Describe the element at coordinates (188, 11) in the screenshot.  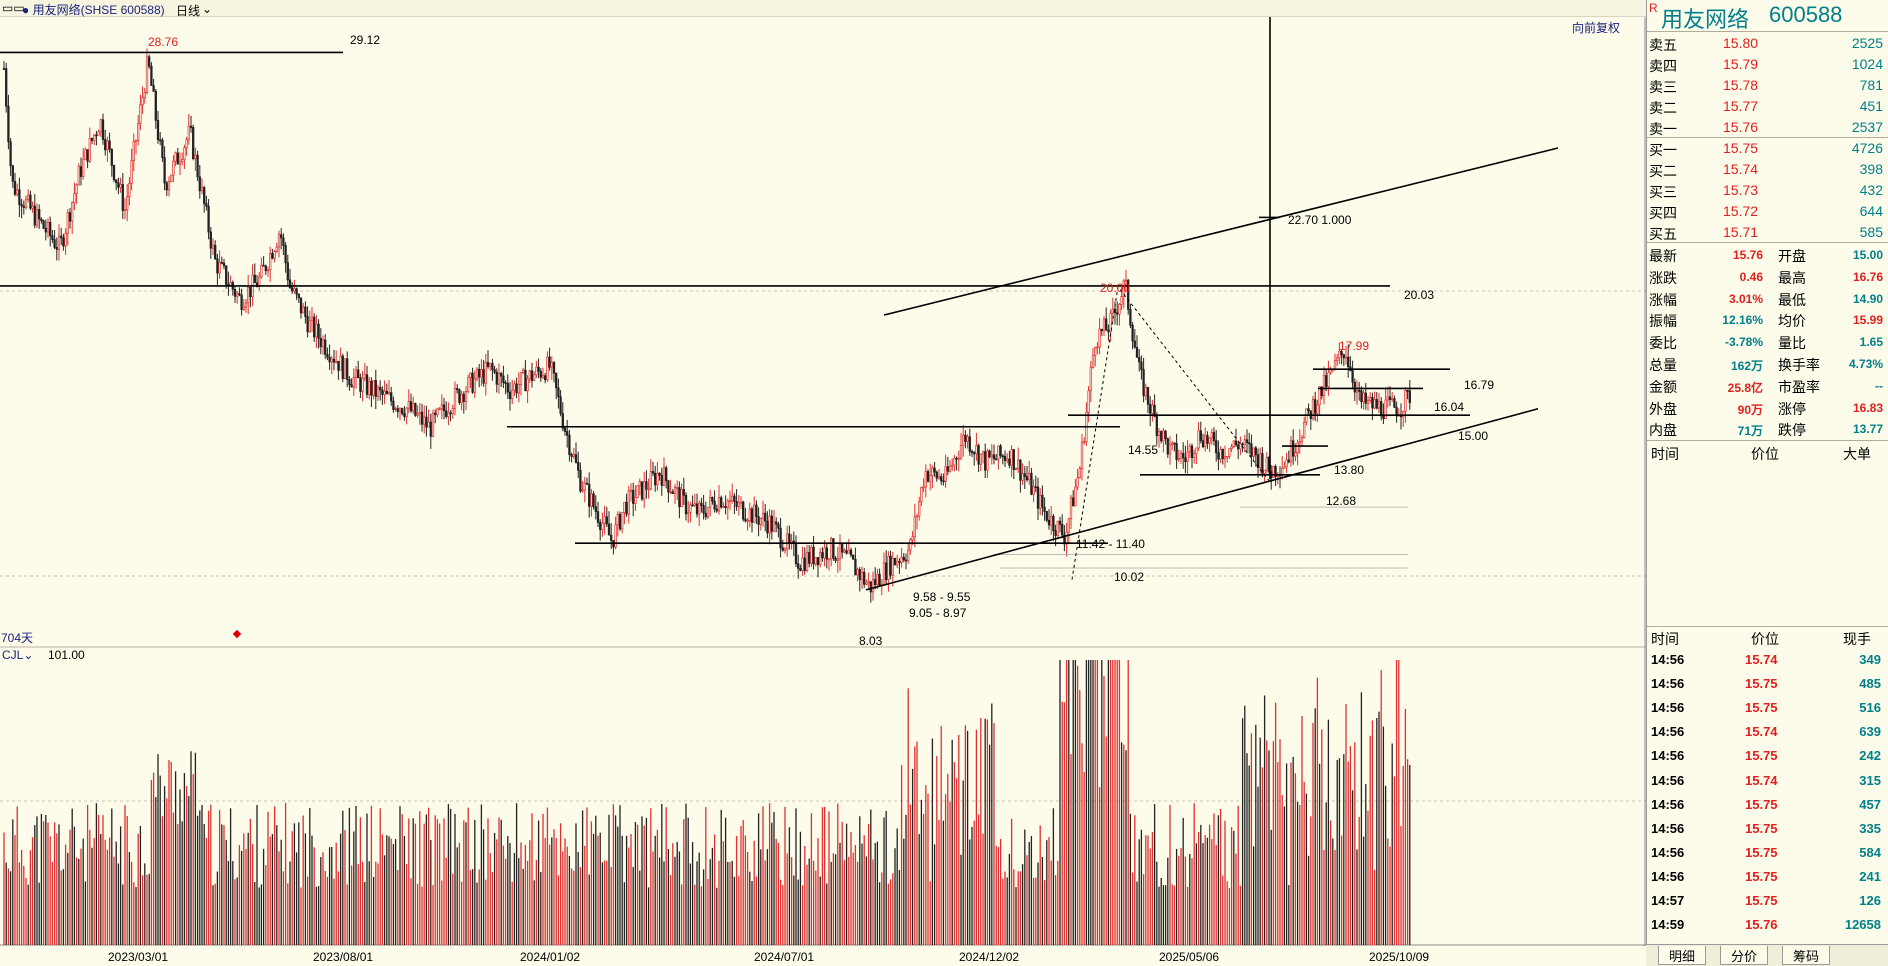
I see `period-label: 日线` at that location.